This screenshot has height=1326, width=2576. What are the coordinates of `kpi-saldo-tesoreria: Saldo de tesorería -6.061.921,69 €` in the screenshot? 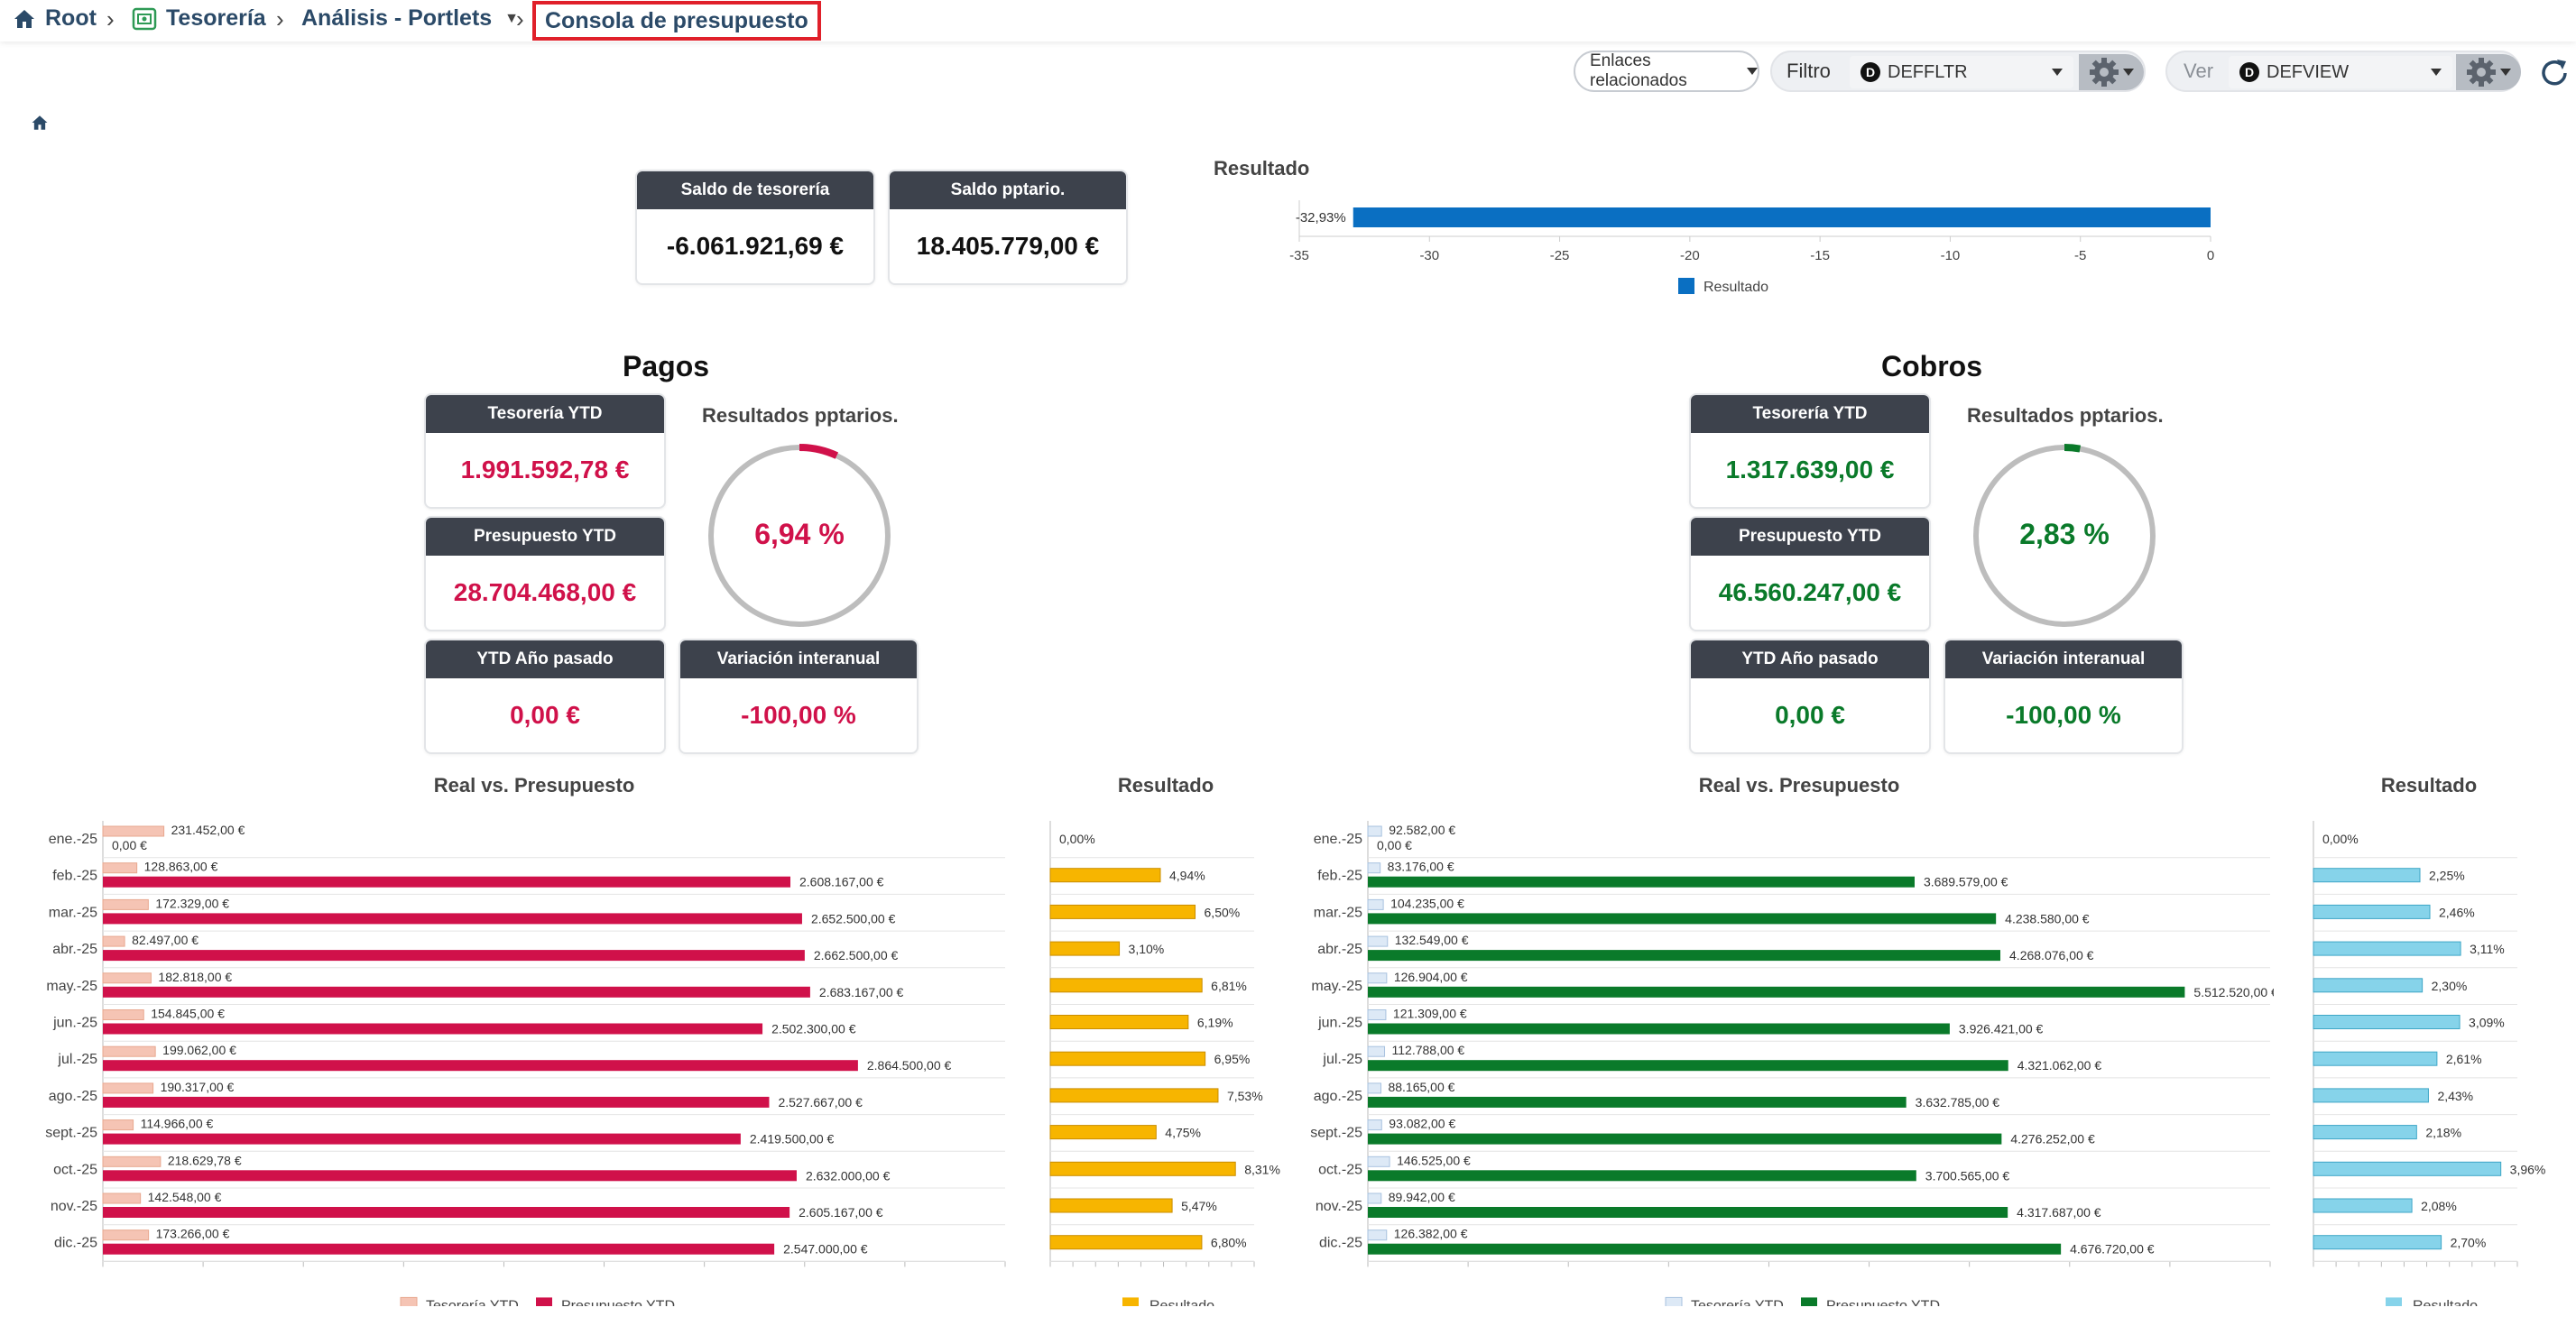 It's located at (755, 228).